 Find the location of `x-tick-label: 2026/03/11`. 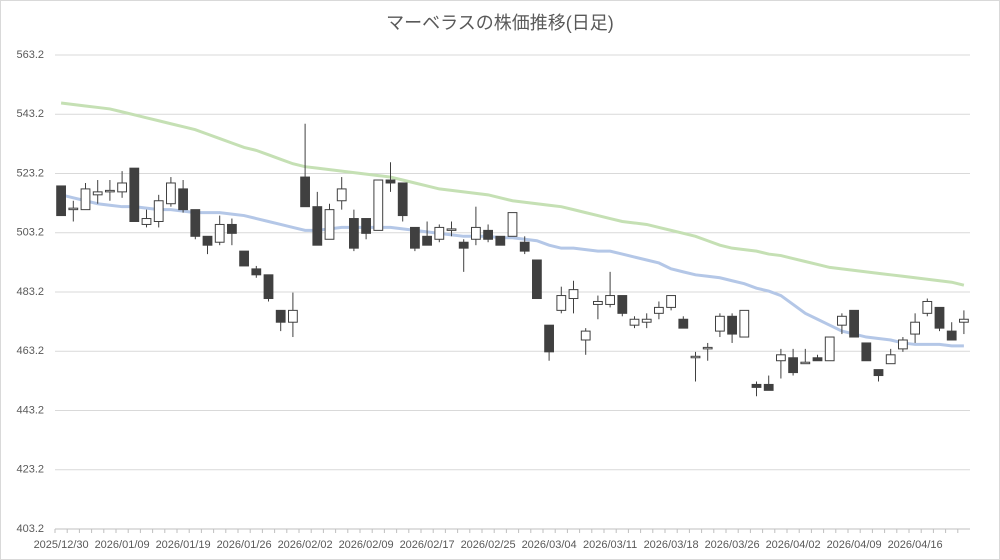

x-tick-label: 2026/03/11 is located at coordinates (610, 545).